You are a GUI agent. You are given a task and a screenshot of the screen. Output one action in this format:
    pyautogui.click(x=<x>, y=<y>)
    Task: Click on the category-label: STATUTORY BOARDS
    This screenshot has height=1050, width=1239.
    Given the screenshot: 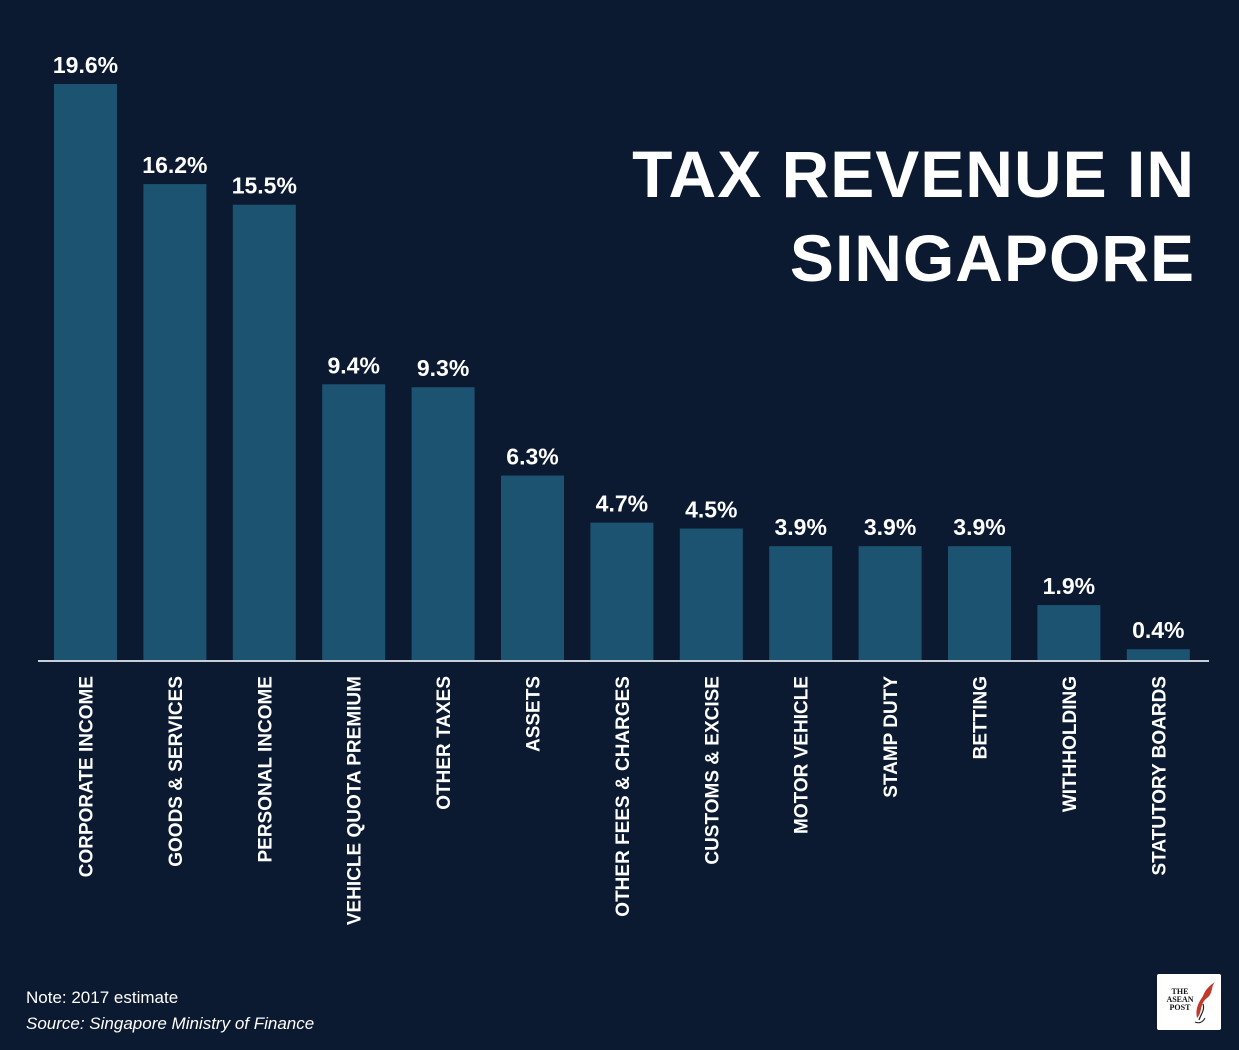 What is the action you would take?
    pyautogui.click(x=1159, y=776)
    